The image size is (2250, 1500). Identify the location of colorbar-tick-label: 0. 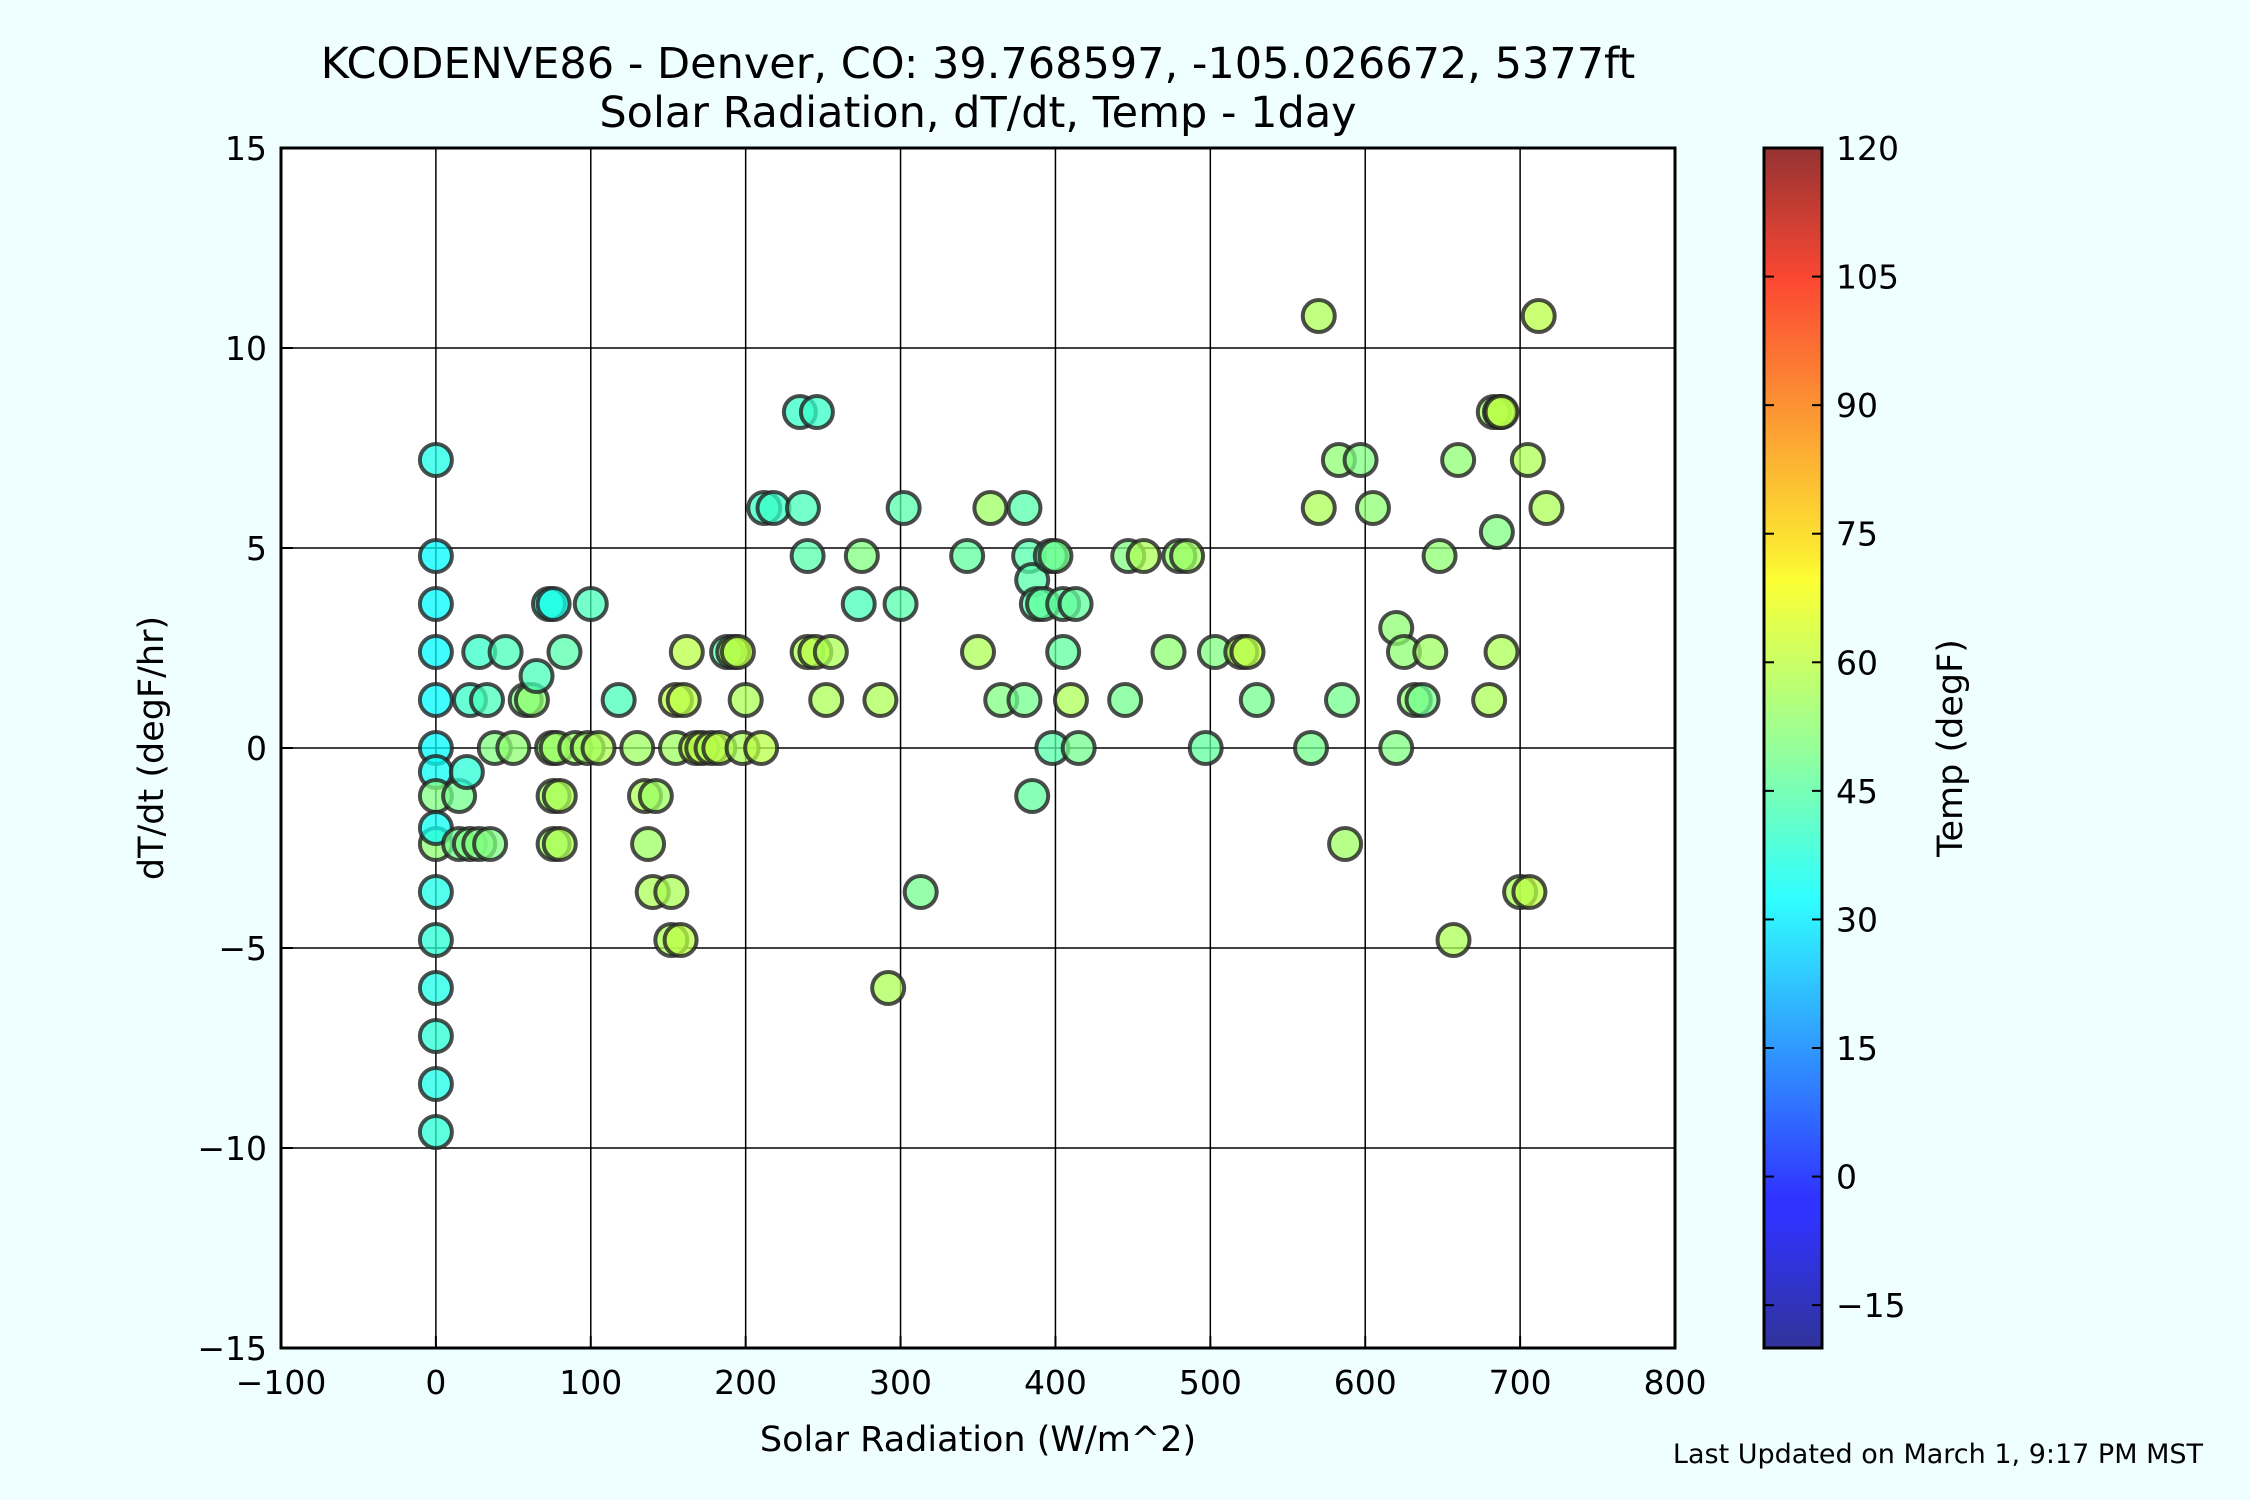
(1846, 1177).